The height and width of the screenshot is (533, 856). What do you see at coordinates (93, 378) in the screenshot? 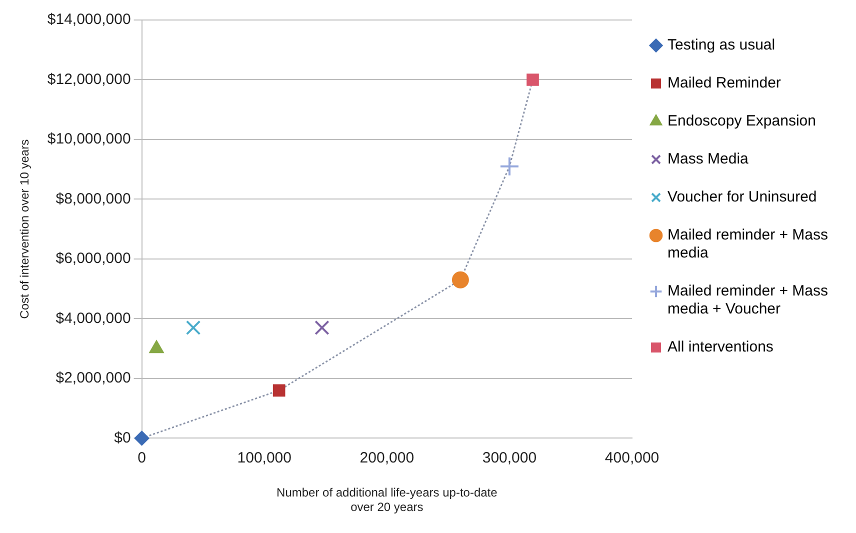
I see `y-tick-label: $2,000,000` at bounding box center [93, 378].